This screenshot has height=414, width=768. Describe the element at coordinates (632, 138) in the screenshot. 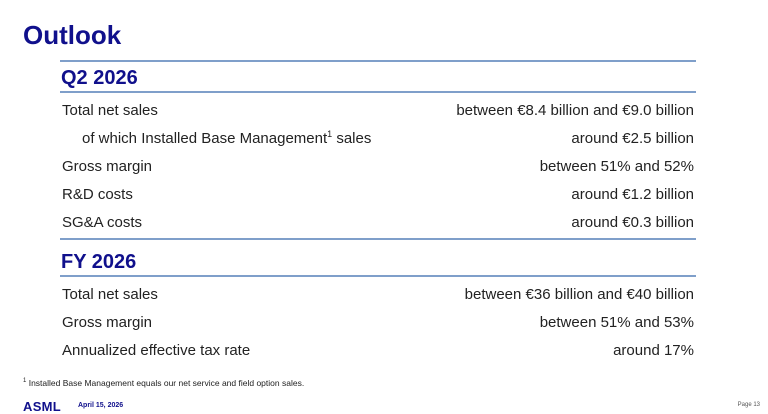

I see `row-value: around €2.5 billion` at that location.